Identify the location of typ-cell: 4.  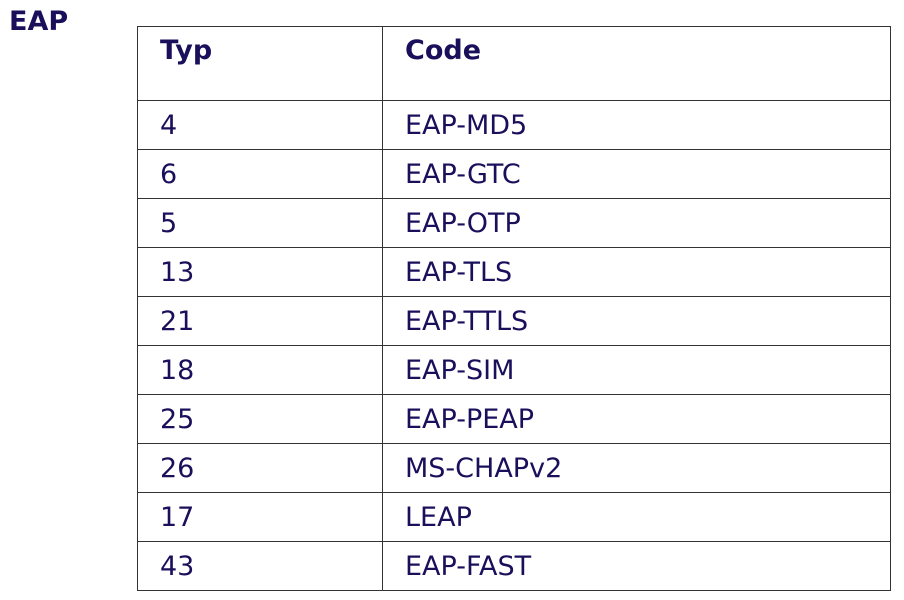
(260, 125).